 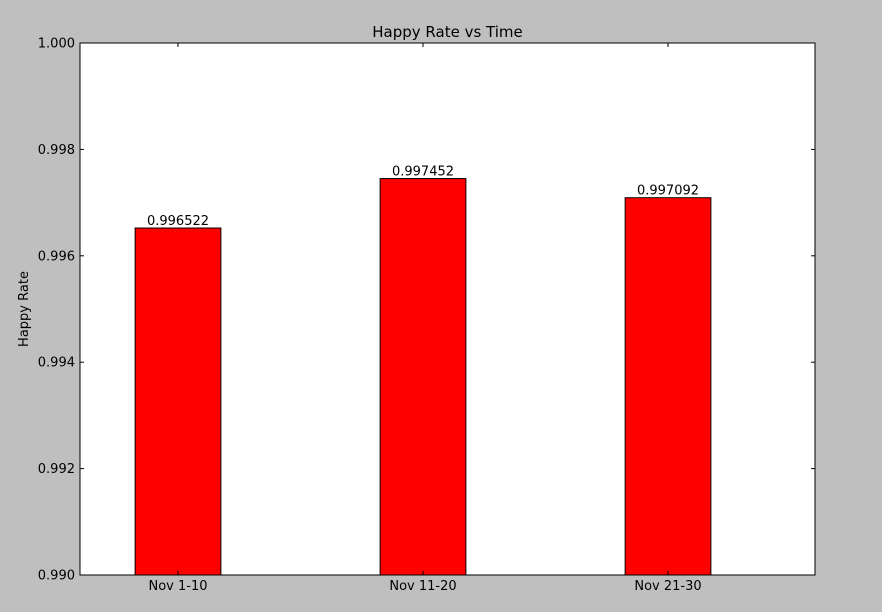 What do you see at coordinates (447, 32) in the screenshot?
I see `chart-title: Happy Rate vs Time` at bounding box center [447, 32].